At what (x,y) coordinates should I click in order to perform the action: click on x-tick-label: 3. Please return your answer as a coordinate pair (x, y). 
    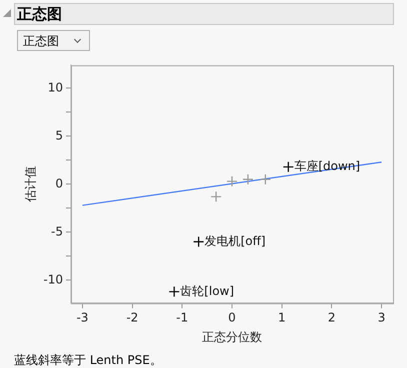
    Looking at the image, I should click on (382, 317).